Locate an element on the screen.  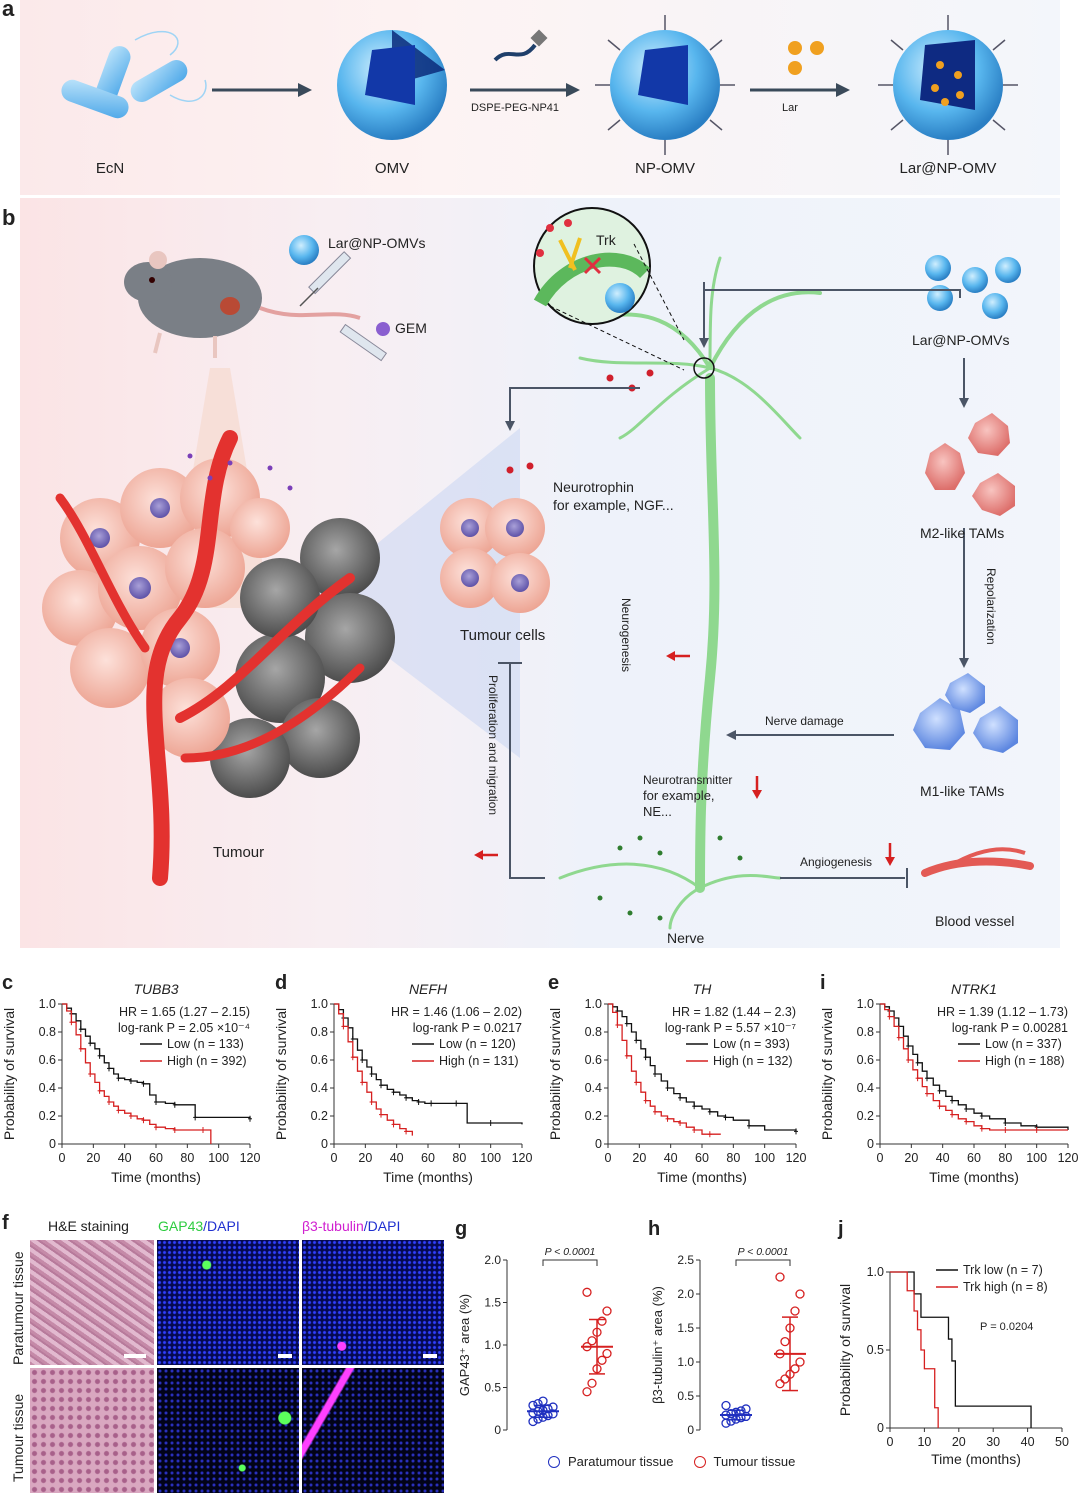
panel-letter-e: e is located at coordinates (554, 983).